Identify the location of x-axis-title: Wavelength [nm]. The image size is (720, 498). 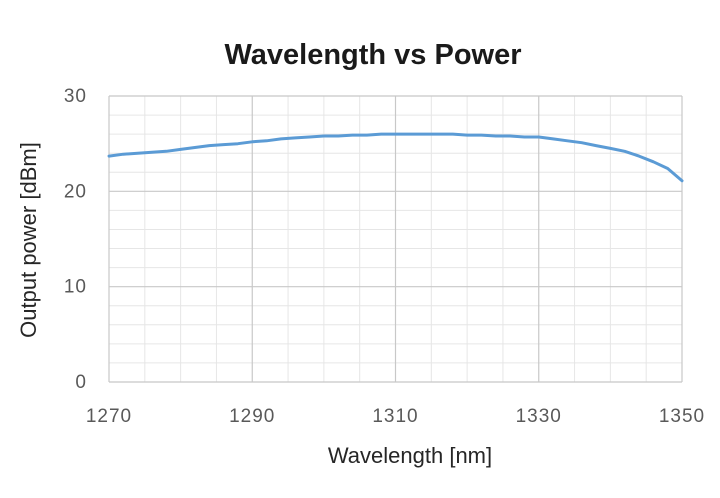
(410, 455).